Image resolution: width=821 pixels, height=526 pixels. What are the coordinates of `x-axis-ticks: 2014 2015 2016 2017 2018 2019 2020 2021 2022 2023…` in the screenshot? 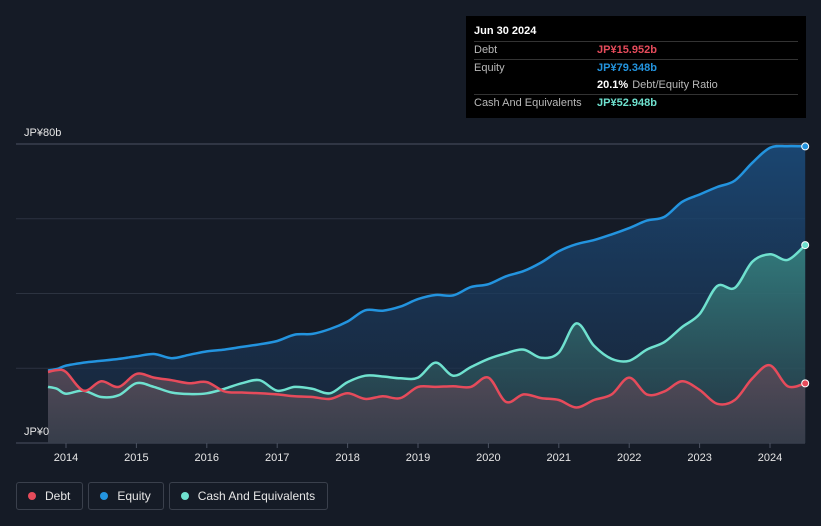 It's located at (418, 453).